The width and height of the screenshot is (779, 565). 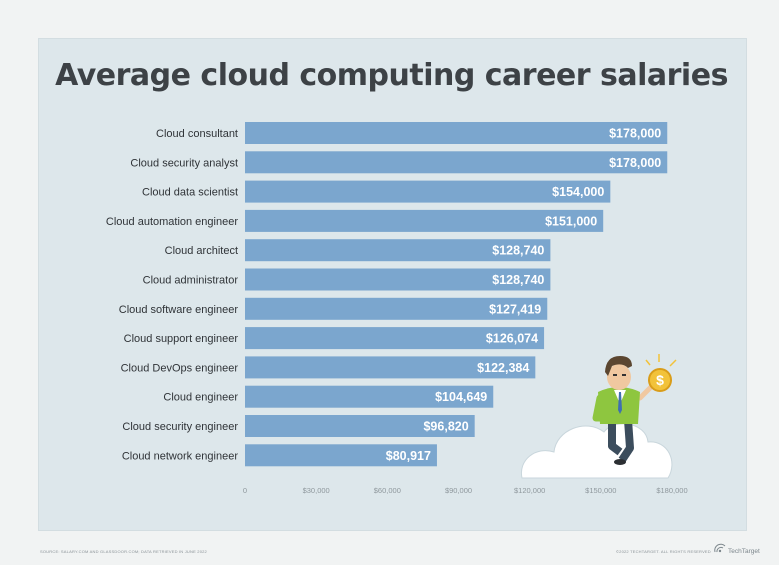 What do you see at coordinates (172, 222) in the screenshot?
I see `category-label: Cloud automation engineer` at bounding box center [172, 222].